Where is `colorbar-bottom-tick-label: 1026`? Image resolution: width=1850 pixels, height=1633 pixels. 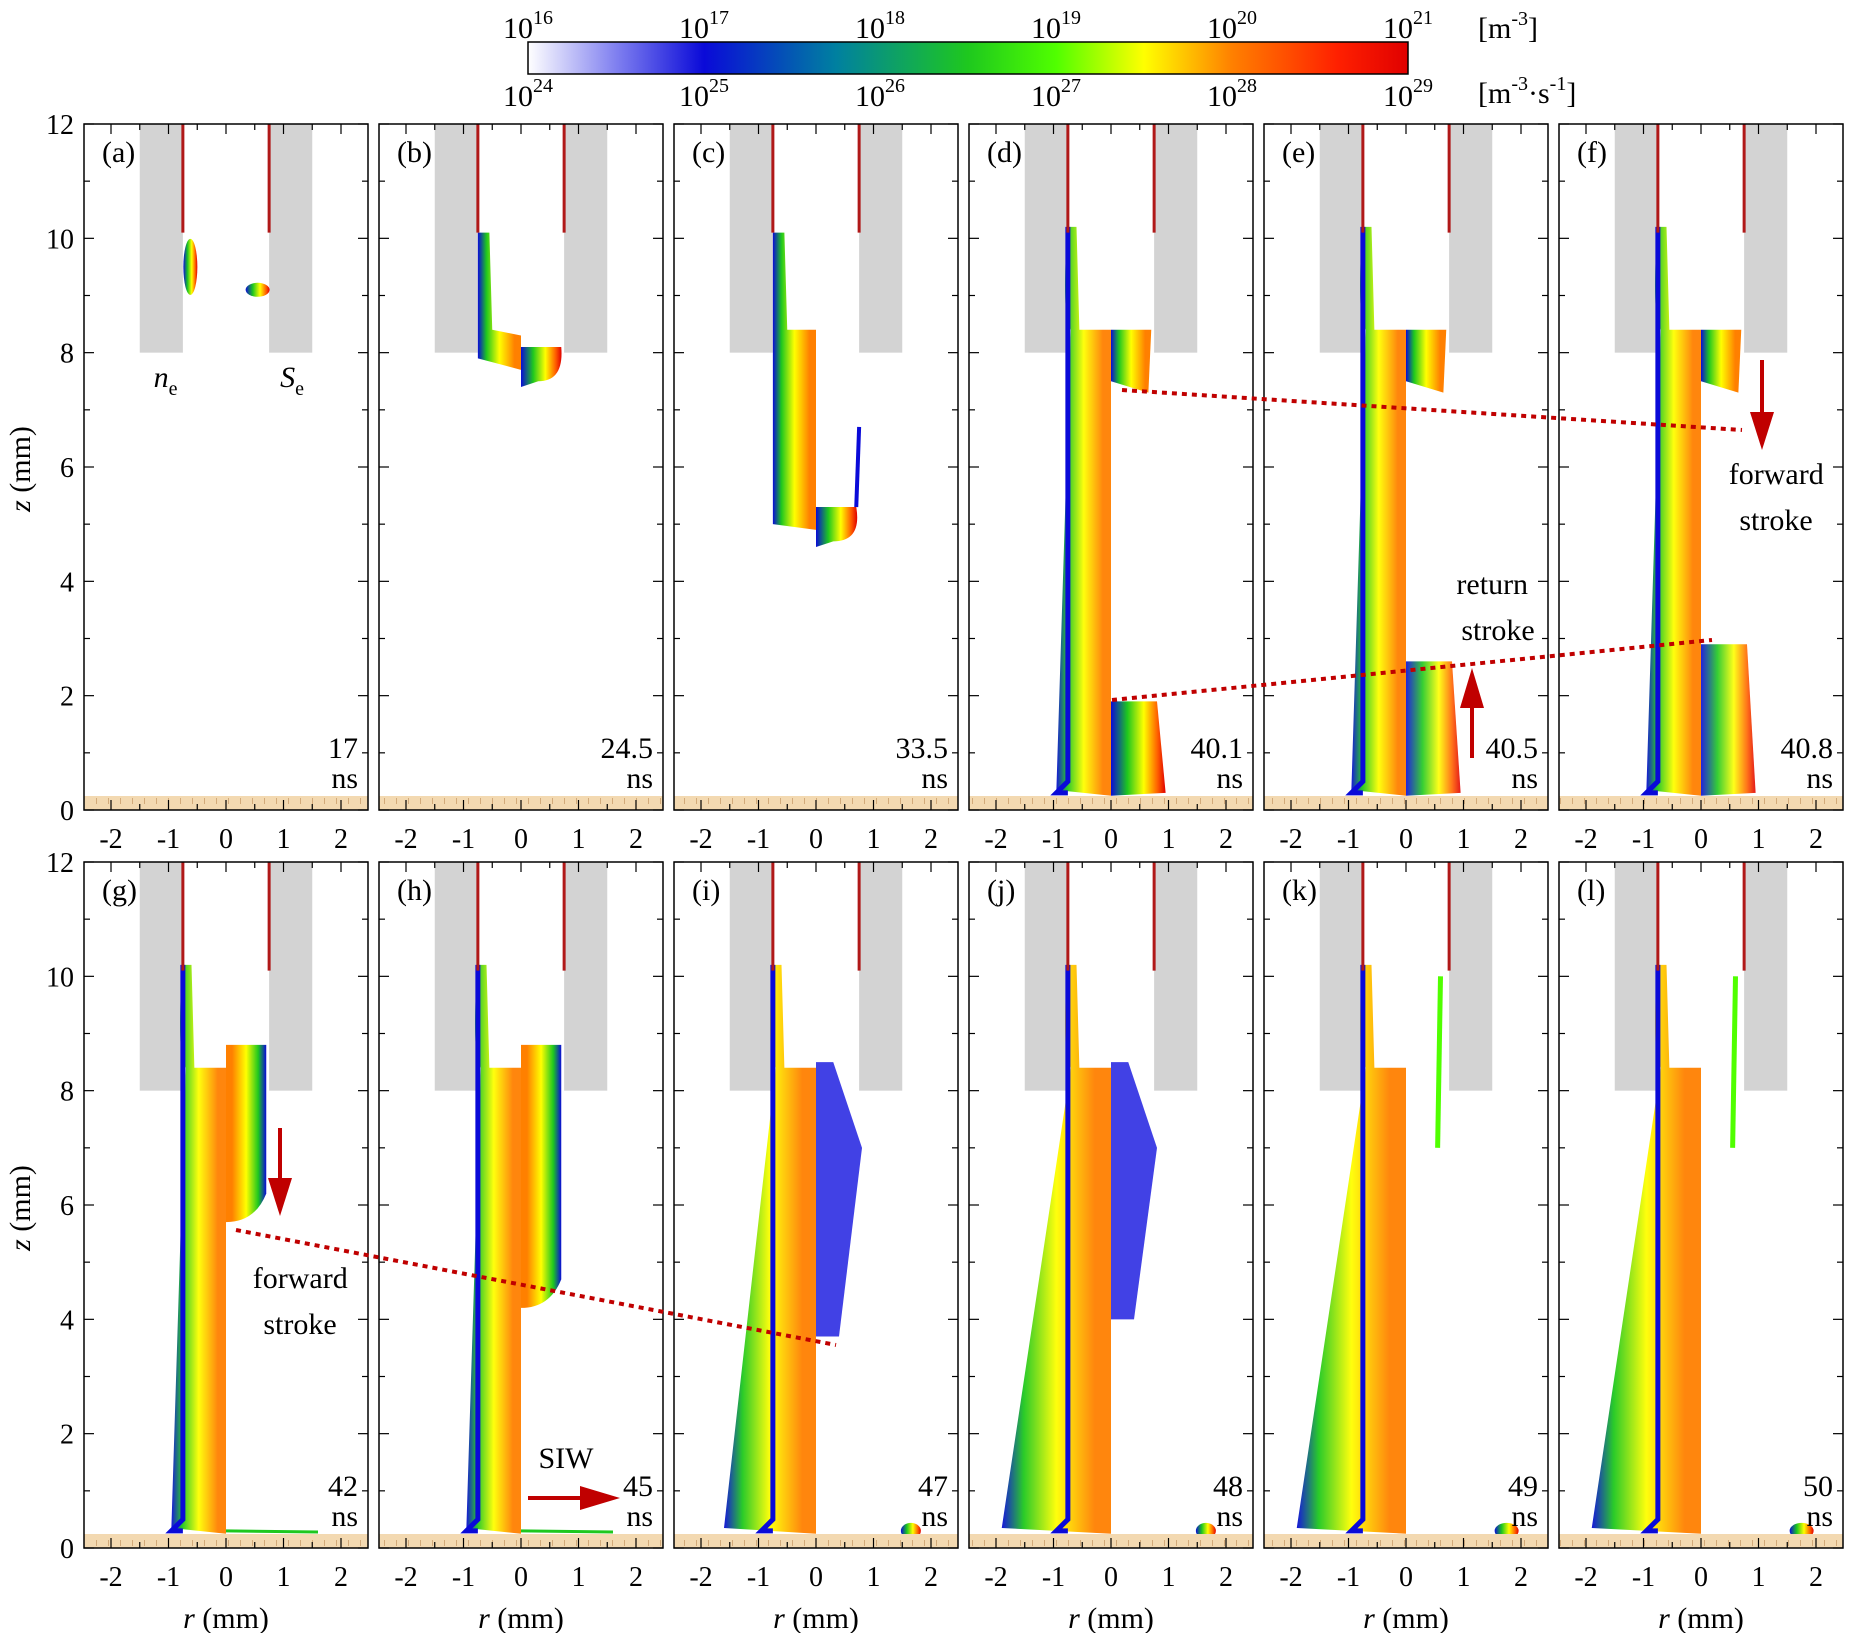
colorbar-bottom-tick-label: 1026 is located at coordinates (880, 94).